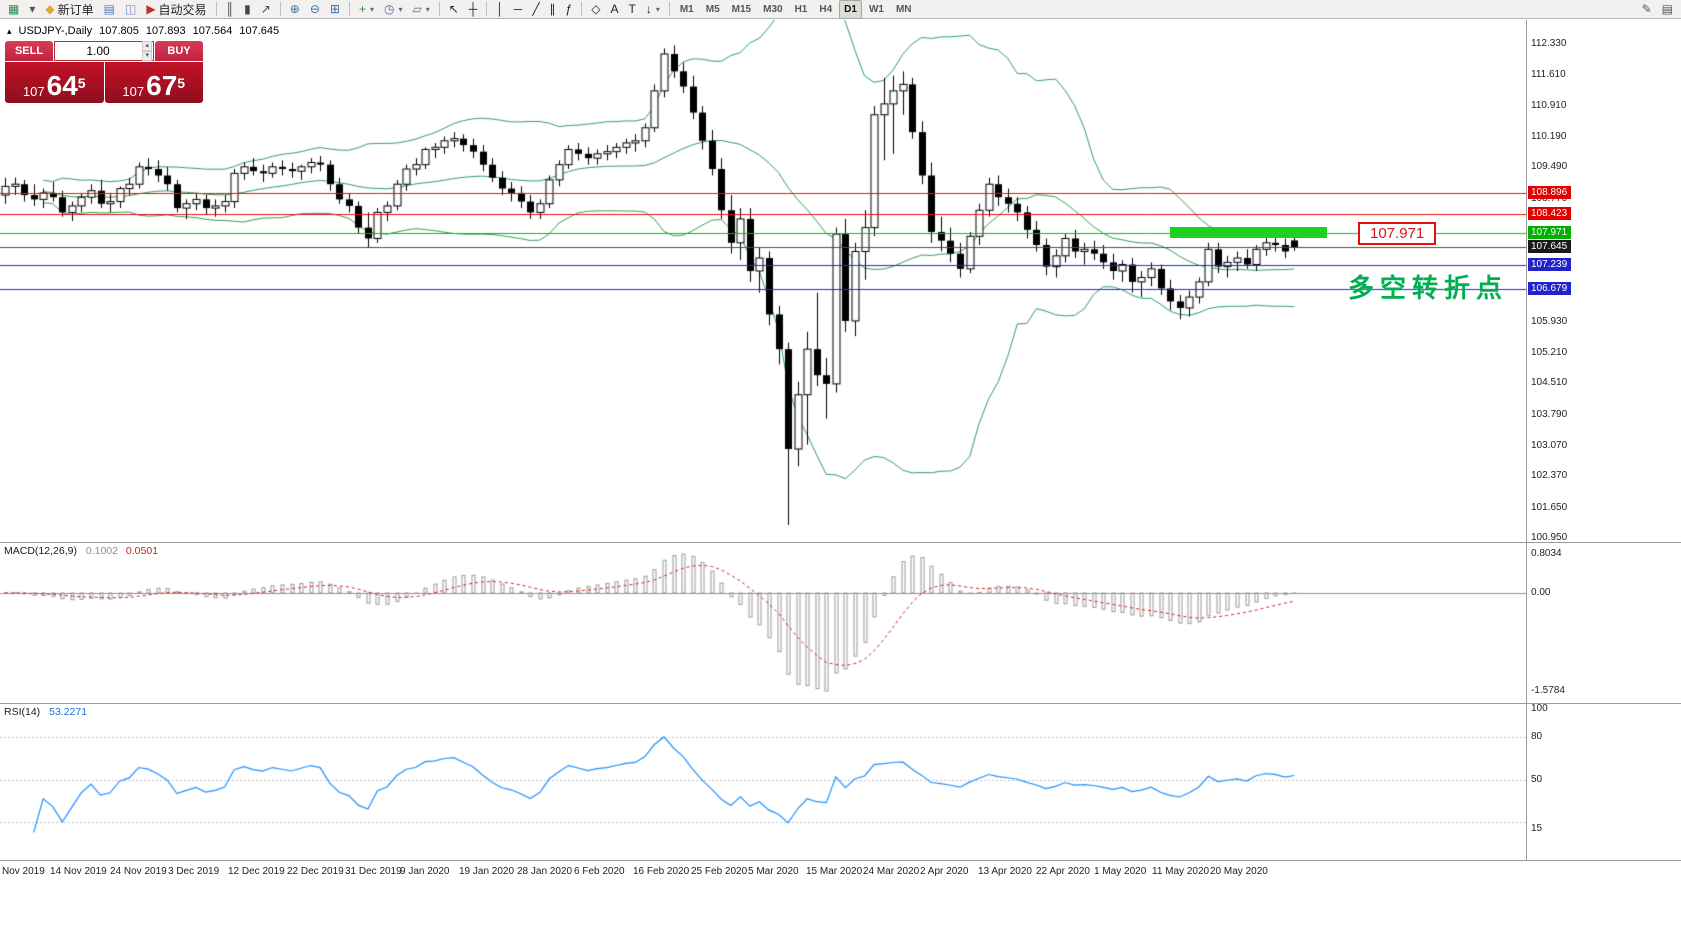 This screenshot has height=940, width=1681. Describe the element at coordinates (147, 56) in the screenshot. I see `lot-decrease-button: ▾` at that location.